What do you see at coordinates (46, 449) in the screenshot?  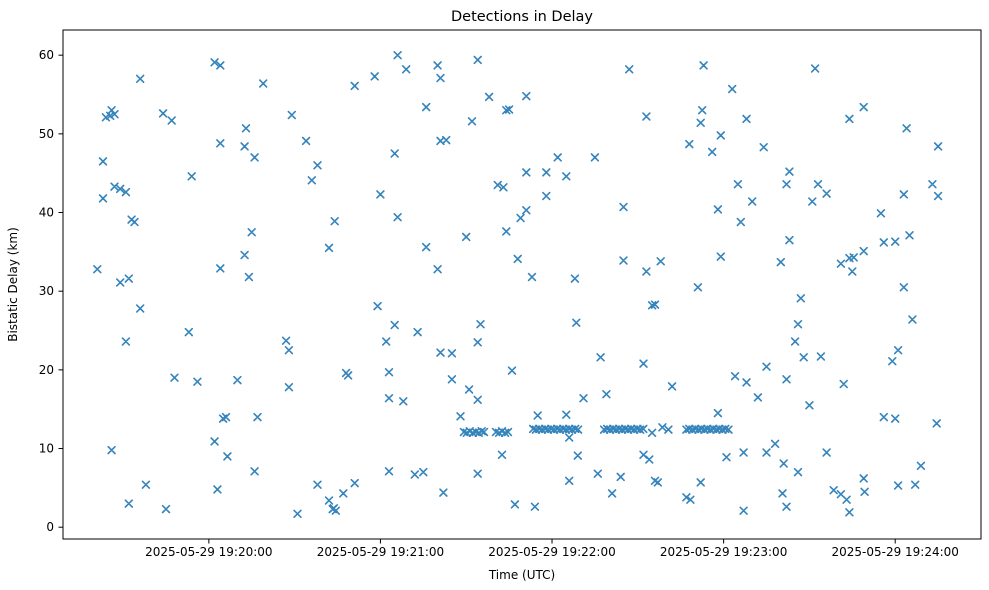 I see `y-tick-label: 10` at bounding box center [46, 449].